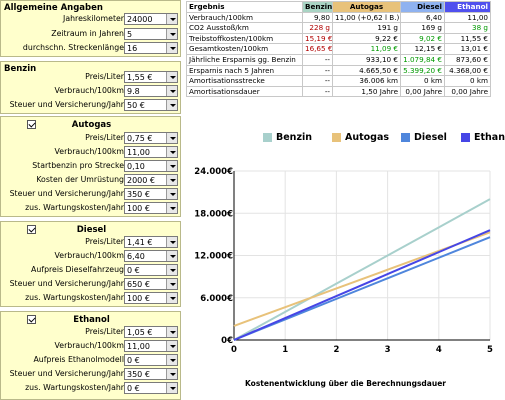 Image resolution: width=505 pixels, height=400 pixels. Describe the element at coordinates (151, 105) in the screenshot. I see `benzin-steuer-select: 50 €` at that location.